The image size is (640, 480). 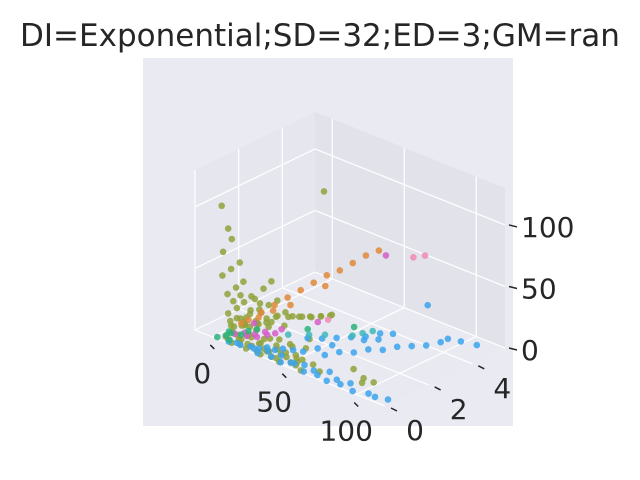 What do you see at coordinates (415, 430) in the screenshot?
I see `y-tick-label: 0` at bounding box center [415, 430].